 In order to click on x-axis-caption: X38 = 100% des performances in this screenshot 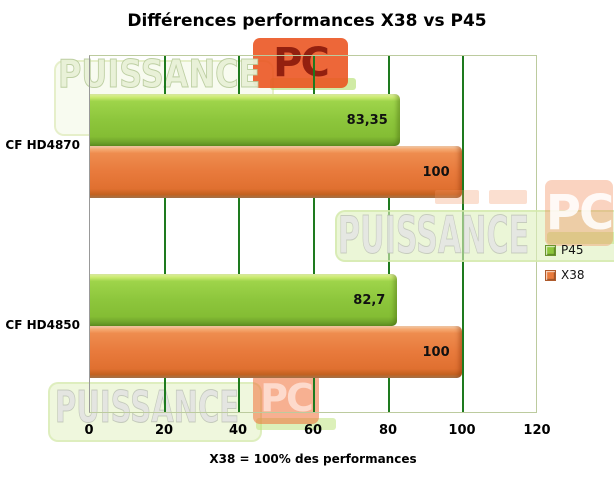, I will do `click(313, 459)`.